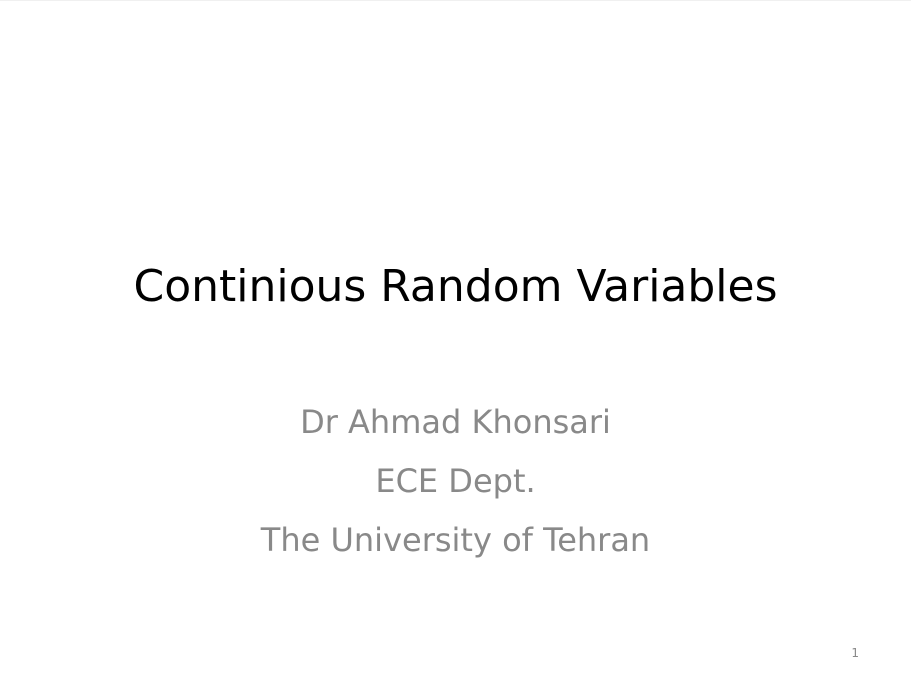  I want to click on department: ECE Dept., so click(455, 481).